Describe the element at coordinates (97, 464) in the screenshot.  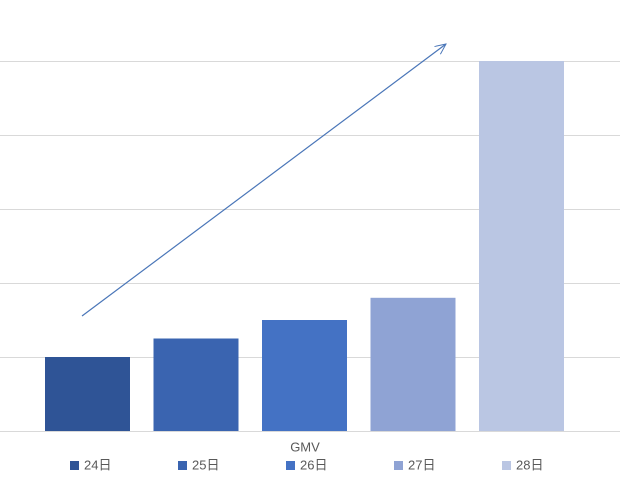
I see `legend-label: 24日` at that location.